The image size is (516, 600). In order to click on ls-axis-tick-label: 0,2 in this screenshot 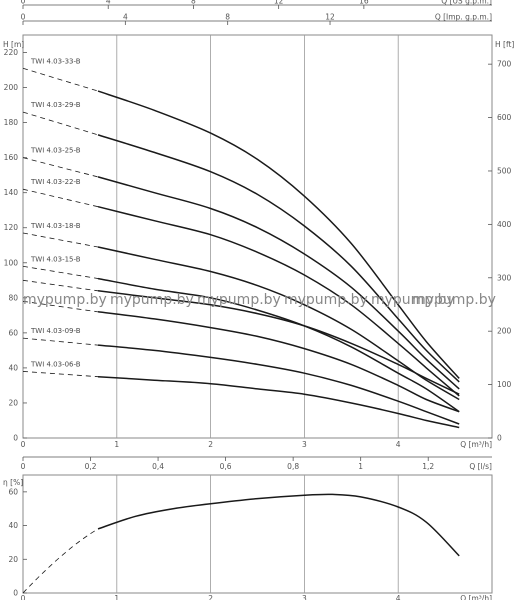, I will do `click(91, 466)`.